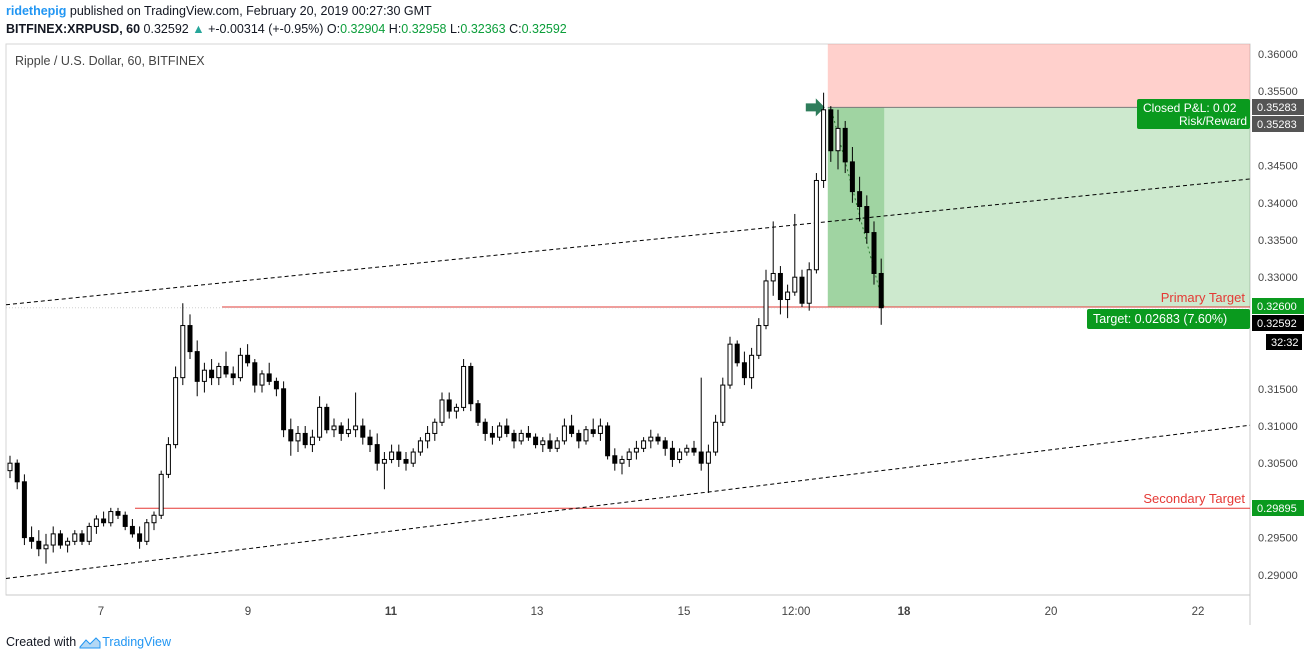 This screenshot has width=1314, height=661. What do you see at coordinates (1278, 241) in the screenshot?
I see `y-tick-label: 0.33500` at bounding box center [1278, 241].